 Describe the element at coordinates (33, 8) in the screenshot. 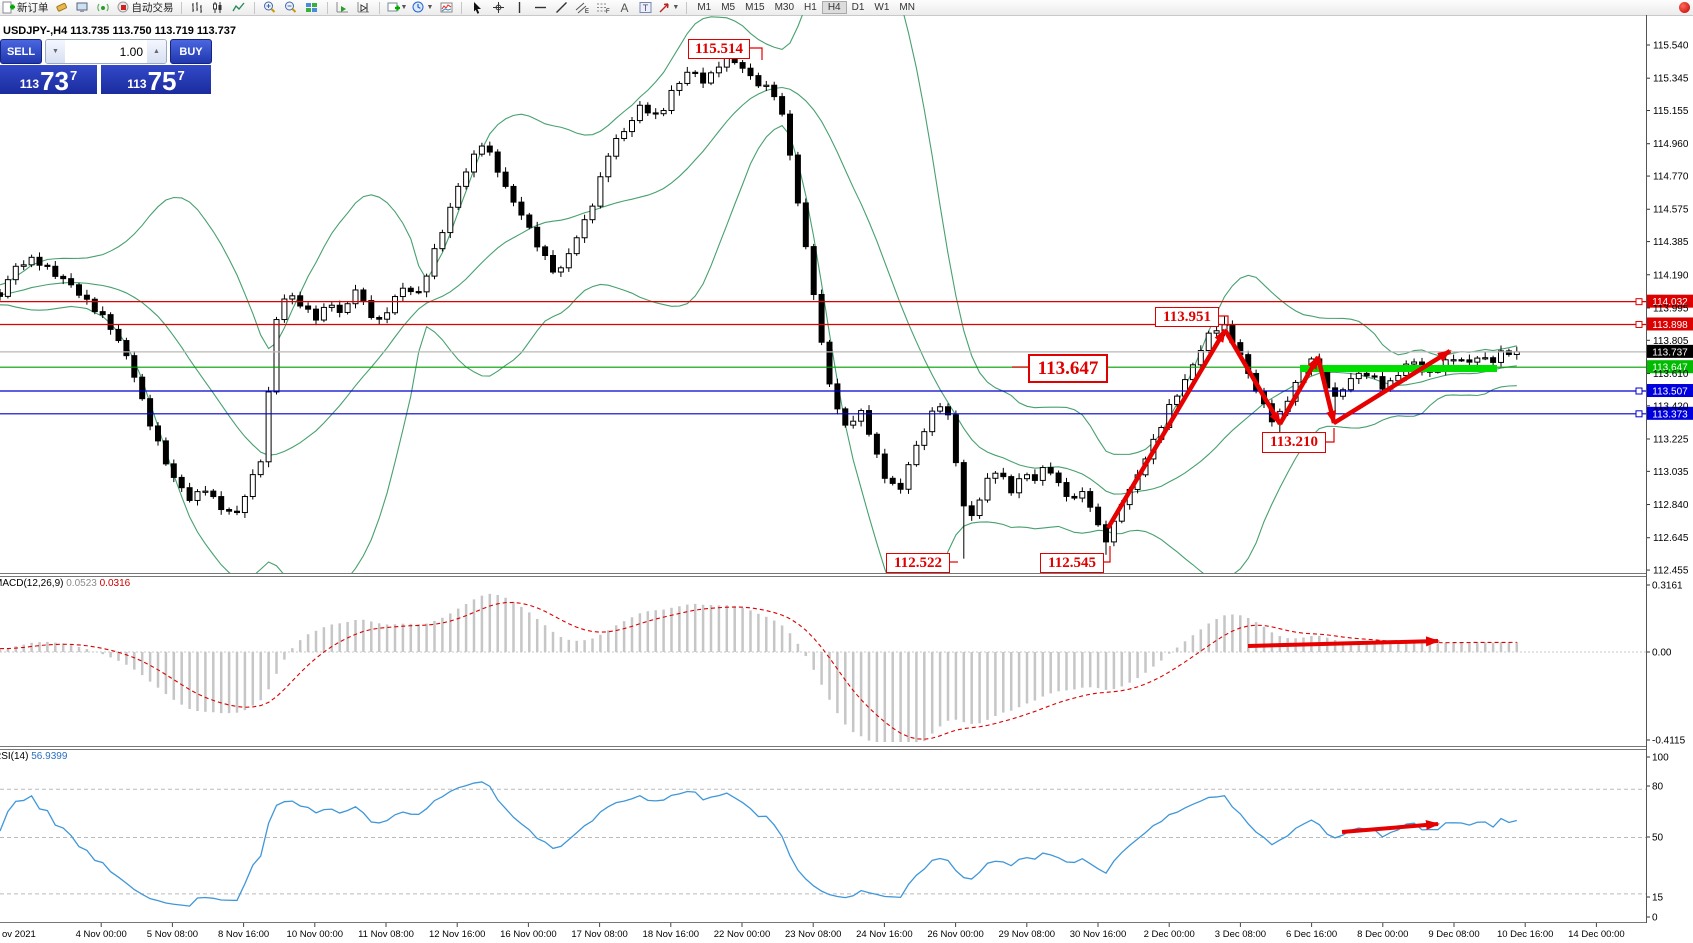

I see `new-order-label: 新订单` at that location.